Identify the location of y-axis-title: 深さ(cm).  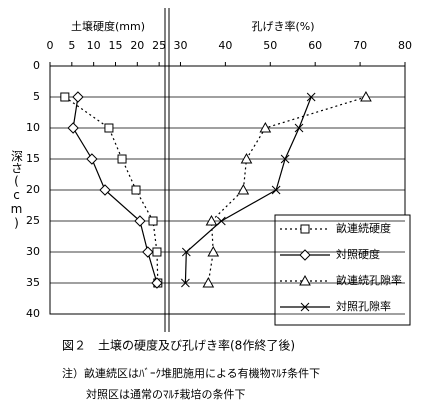
(17, 190).